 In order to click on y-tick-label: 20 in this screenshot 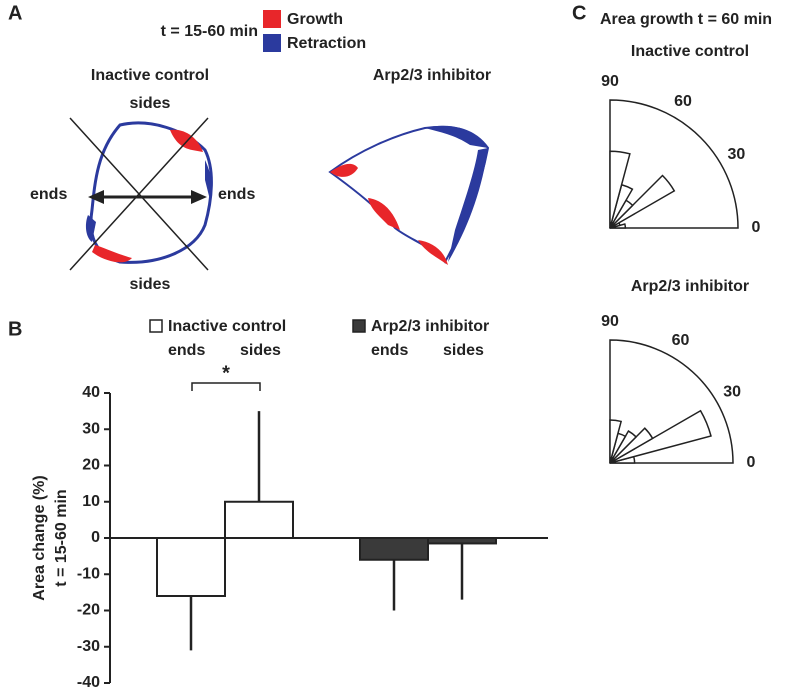, I will do `click(91, 465)`.